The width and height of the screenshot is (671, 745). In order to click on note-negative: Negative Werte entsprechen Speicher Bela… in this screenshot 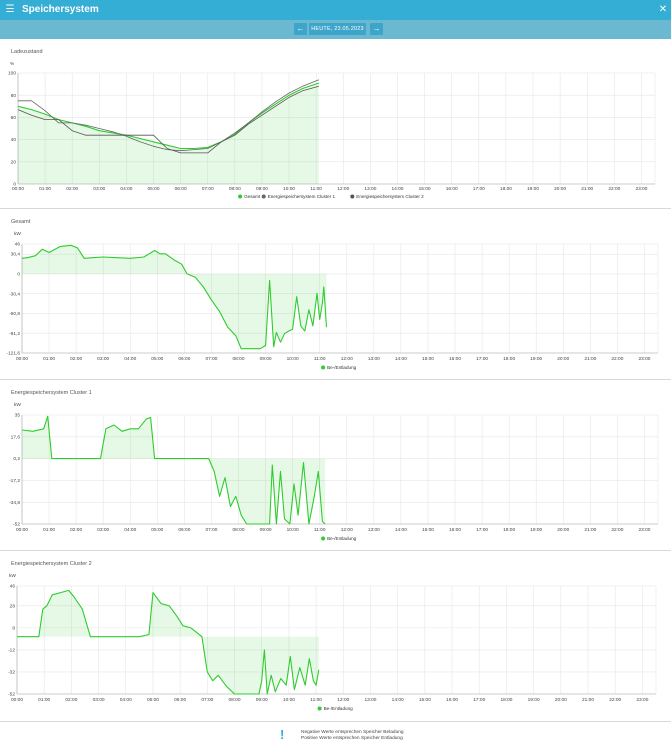, I will do `click(352, 732)`.